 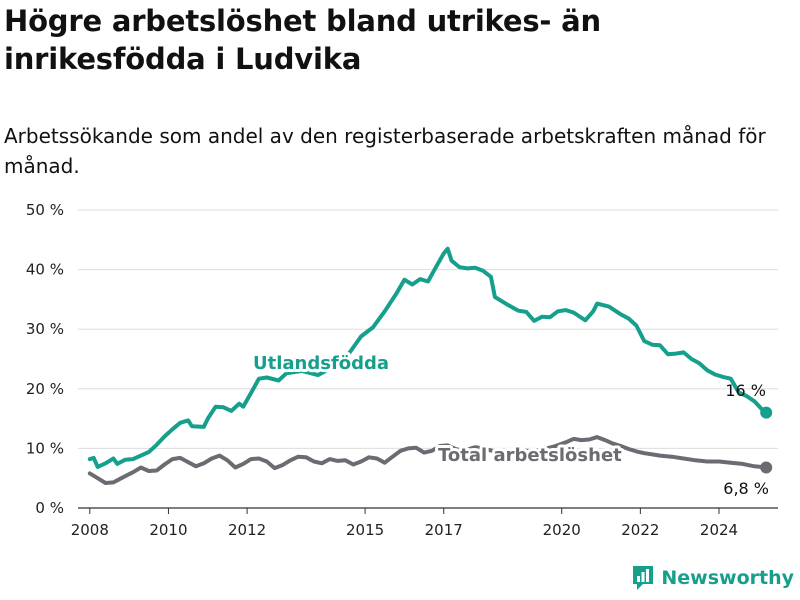 I want to click on x-tick-label: 2015, so click(x=365, y=530).